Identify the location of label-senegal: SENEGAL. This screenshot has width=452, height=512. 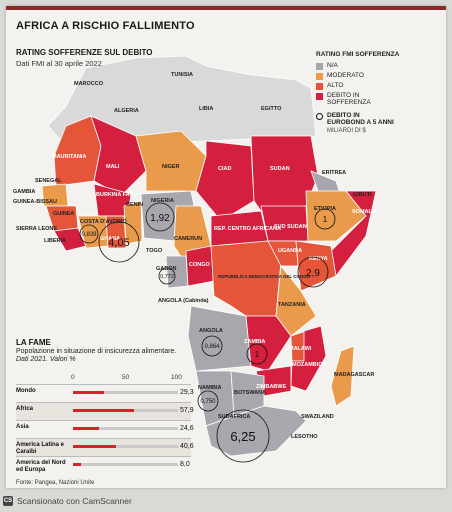
(48, 181).